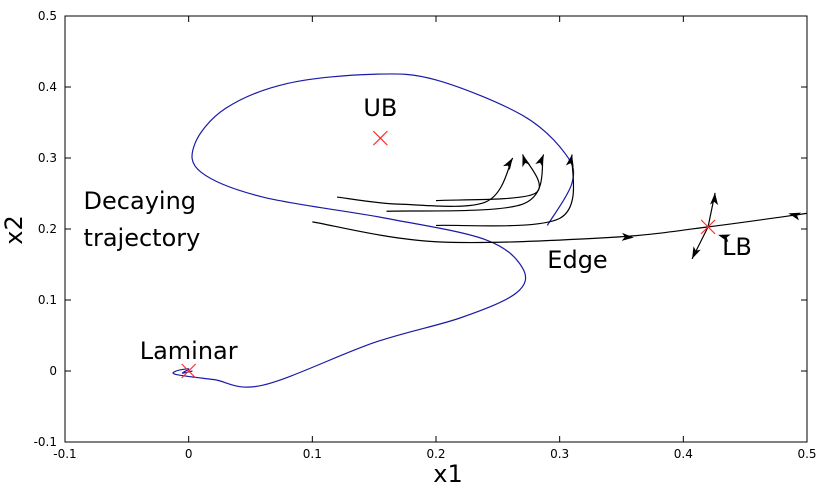 The height and width of the screenshot is (483, 824). Describe the element at coordinates (806, 454) in the screenshot. I see `x-tick-label: 0.5` at that location.